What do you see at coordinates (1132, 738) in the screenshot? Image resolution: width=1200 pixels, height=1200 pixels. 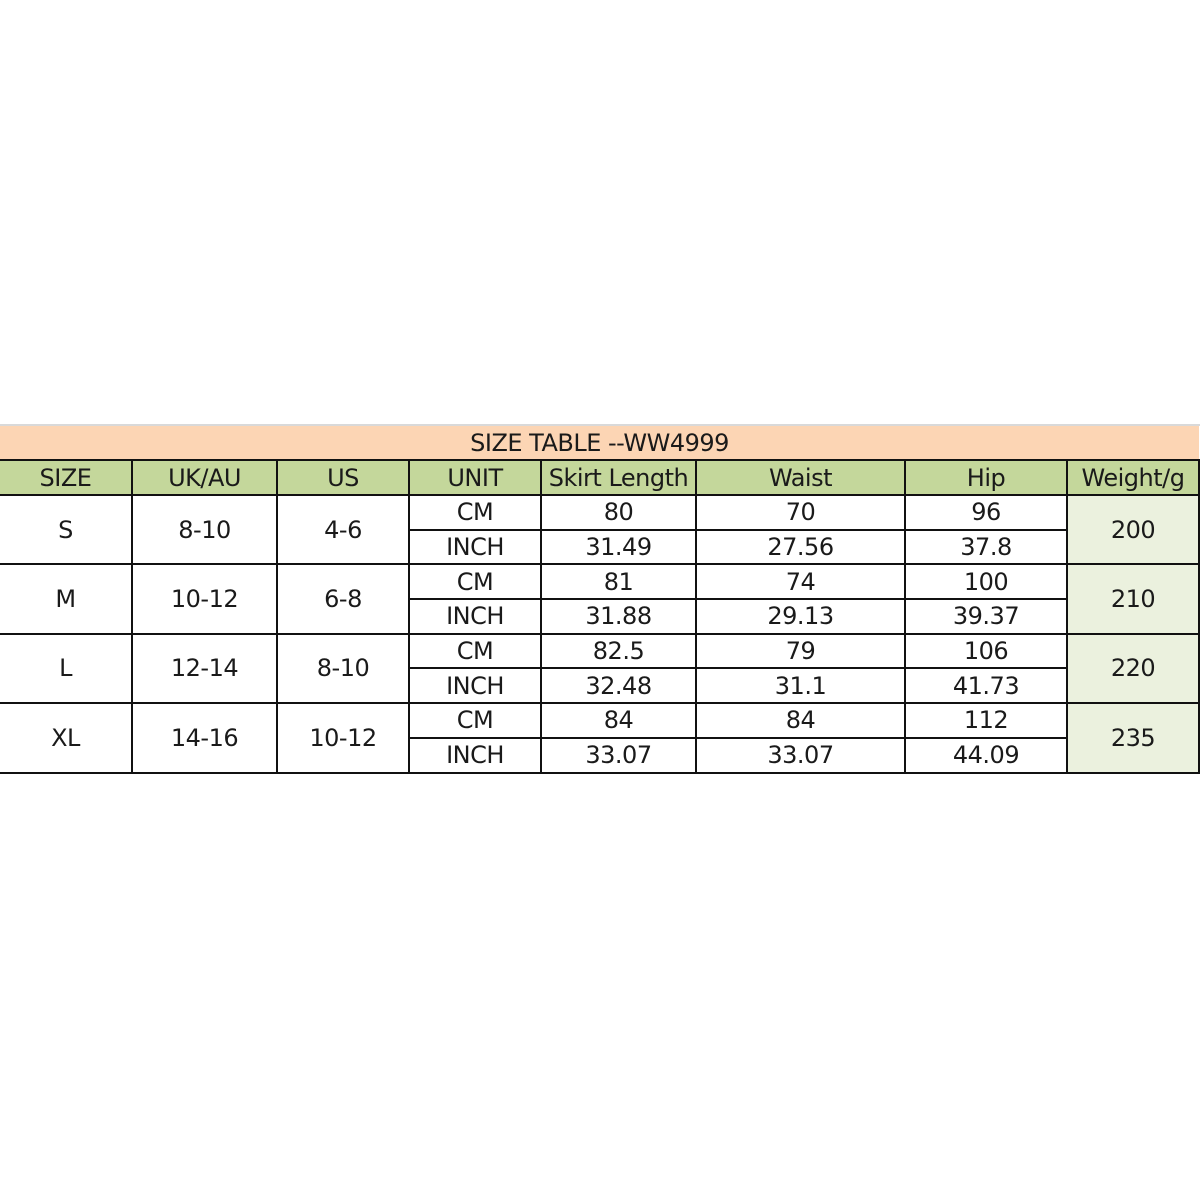 I see `weight-cell: 235` at bounding box center [1132, 738].